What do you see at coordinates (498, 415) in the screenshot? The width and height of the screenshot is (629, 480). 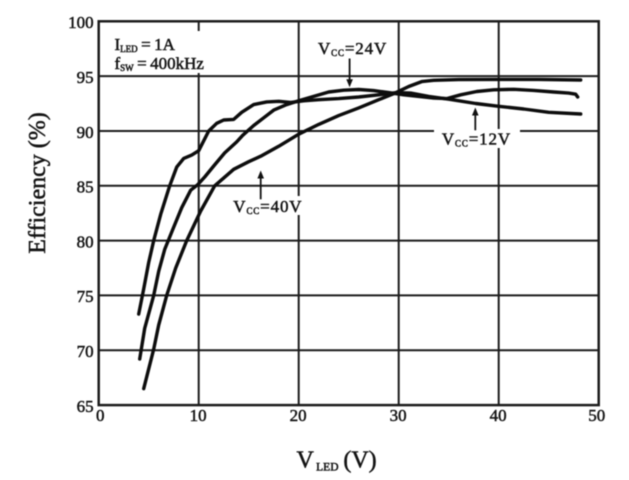 I see `svg-text: 40` at bounding box center [498, 415].